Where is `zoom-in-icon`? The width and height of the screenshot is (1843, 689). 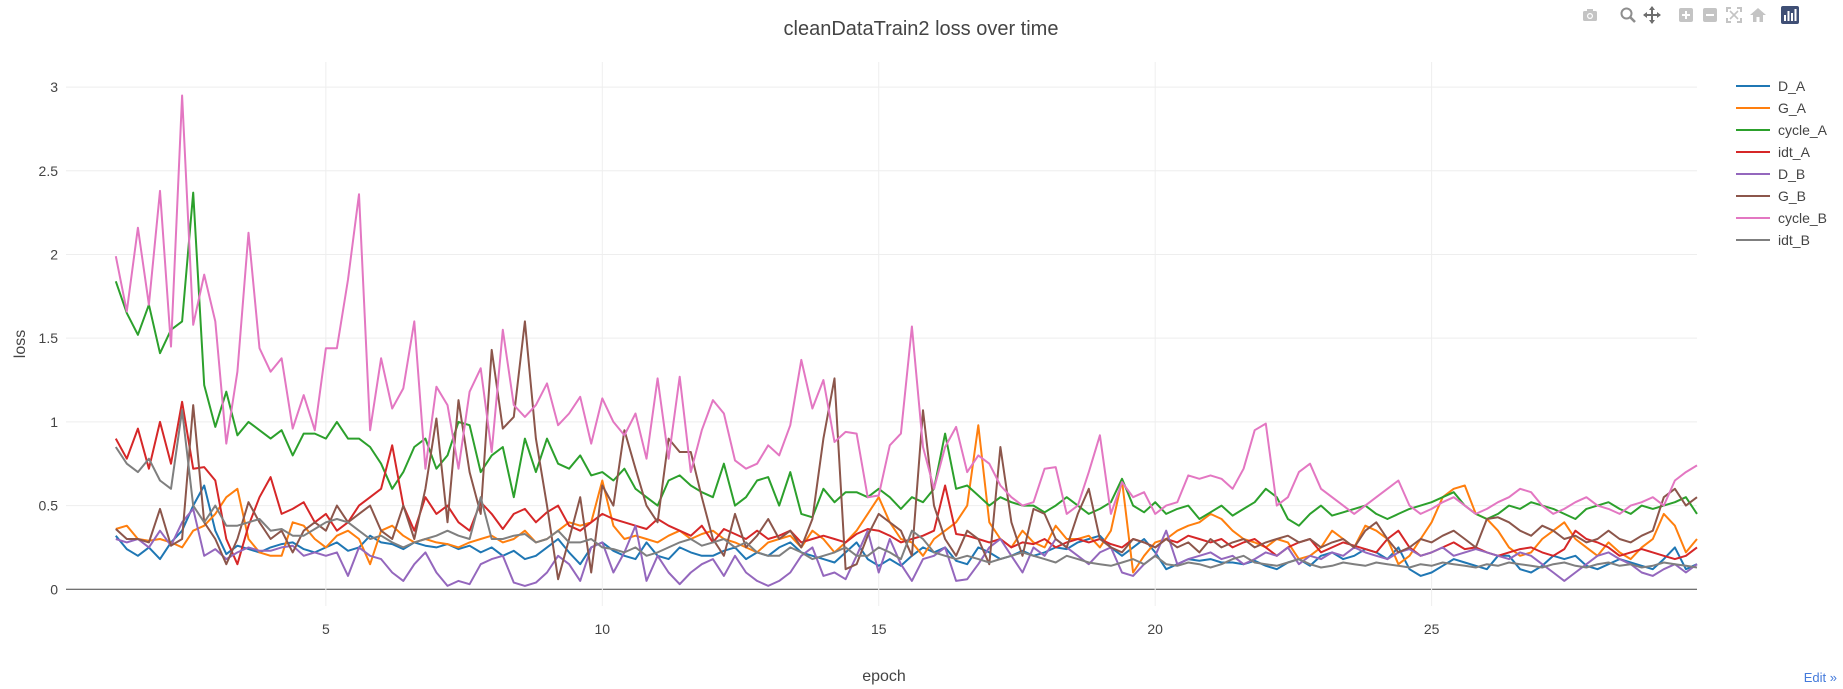
zoom-in-icon is located at coordinates (1686, 15).